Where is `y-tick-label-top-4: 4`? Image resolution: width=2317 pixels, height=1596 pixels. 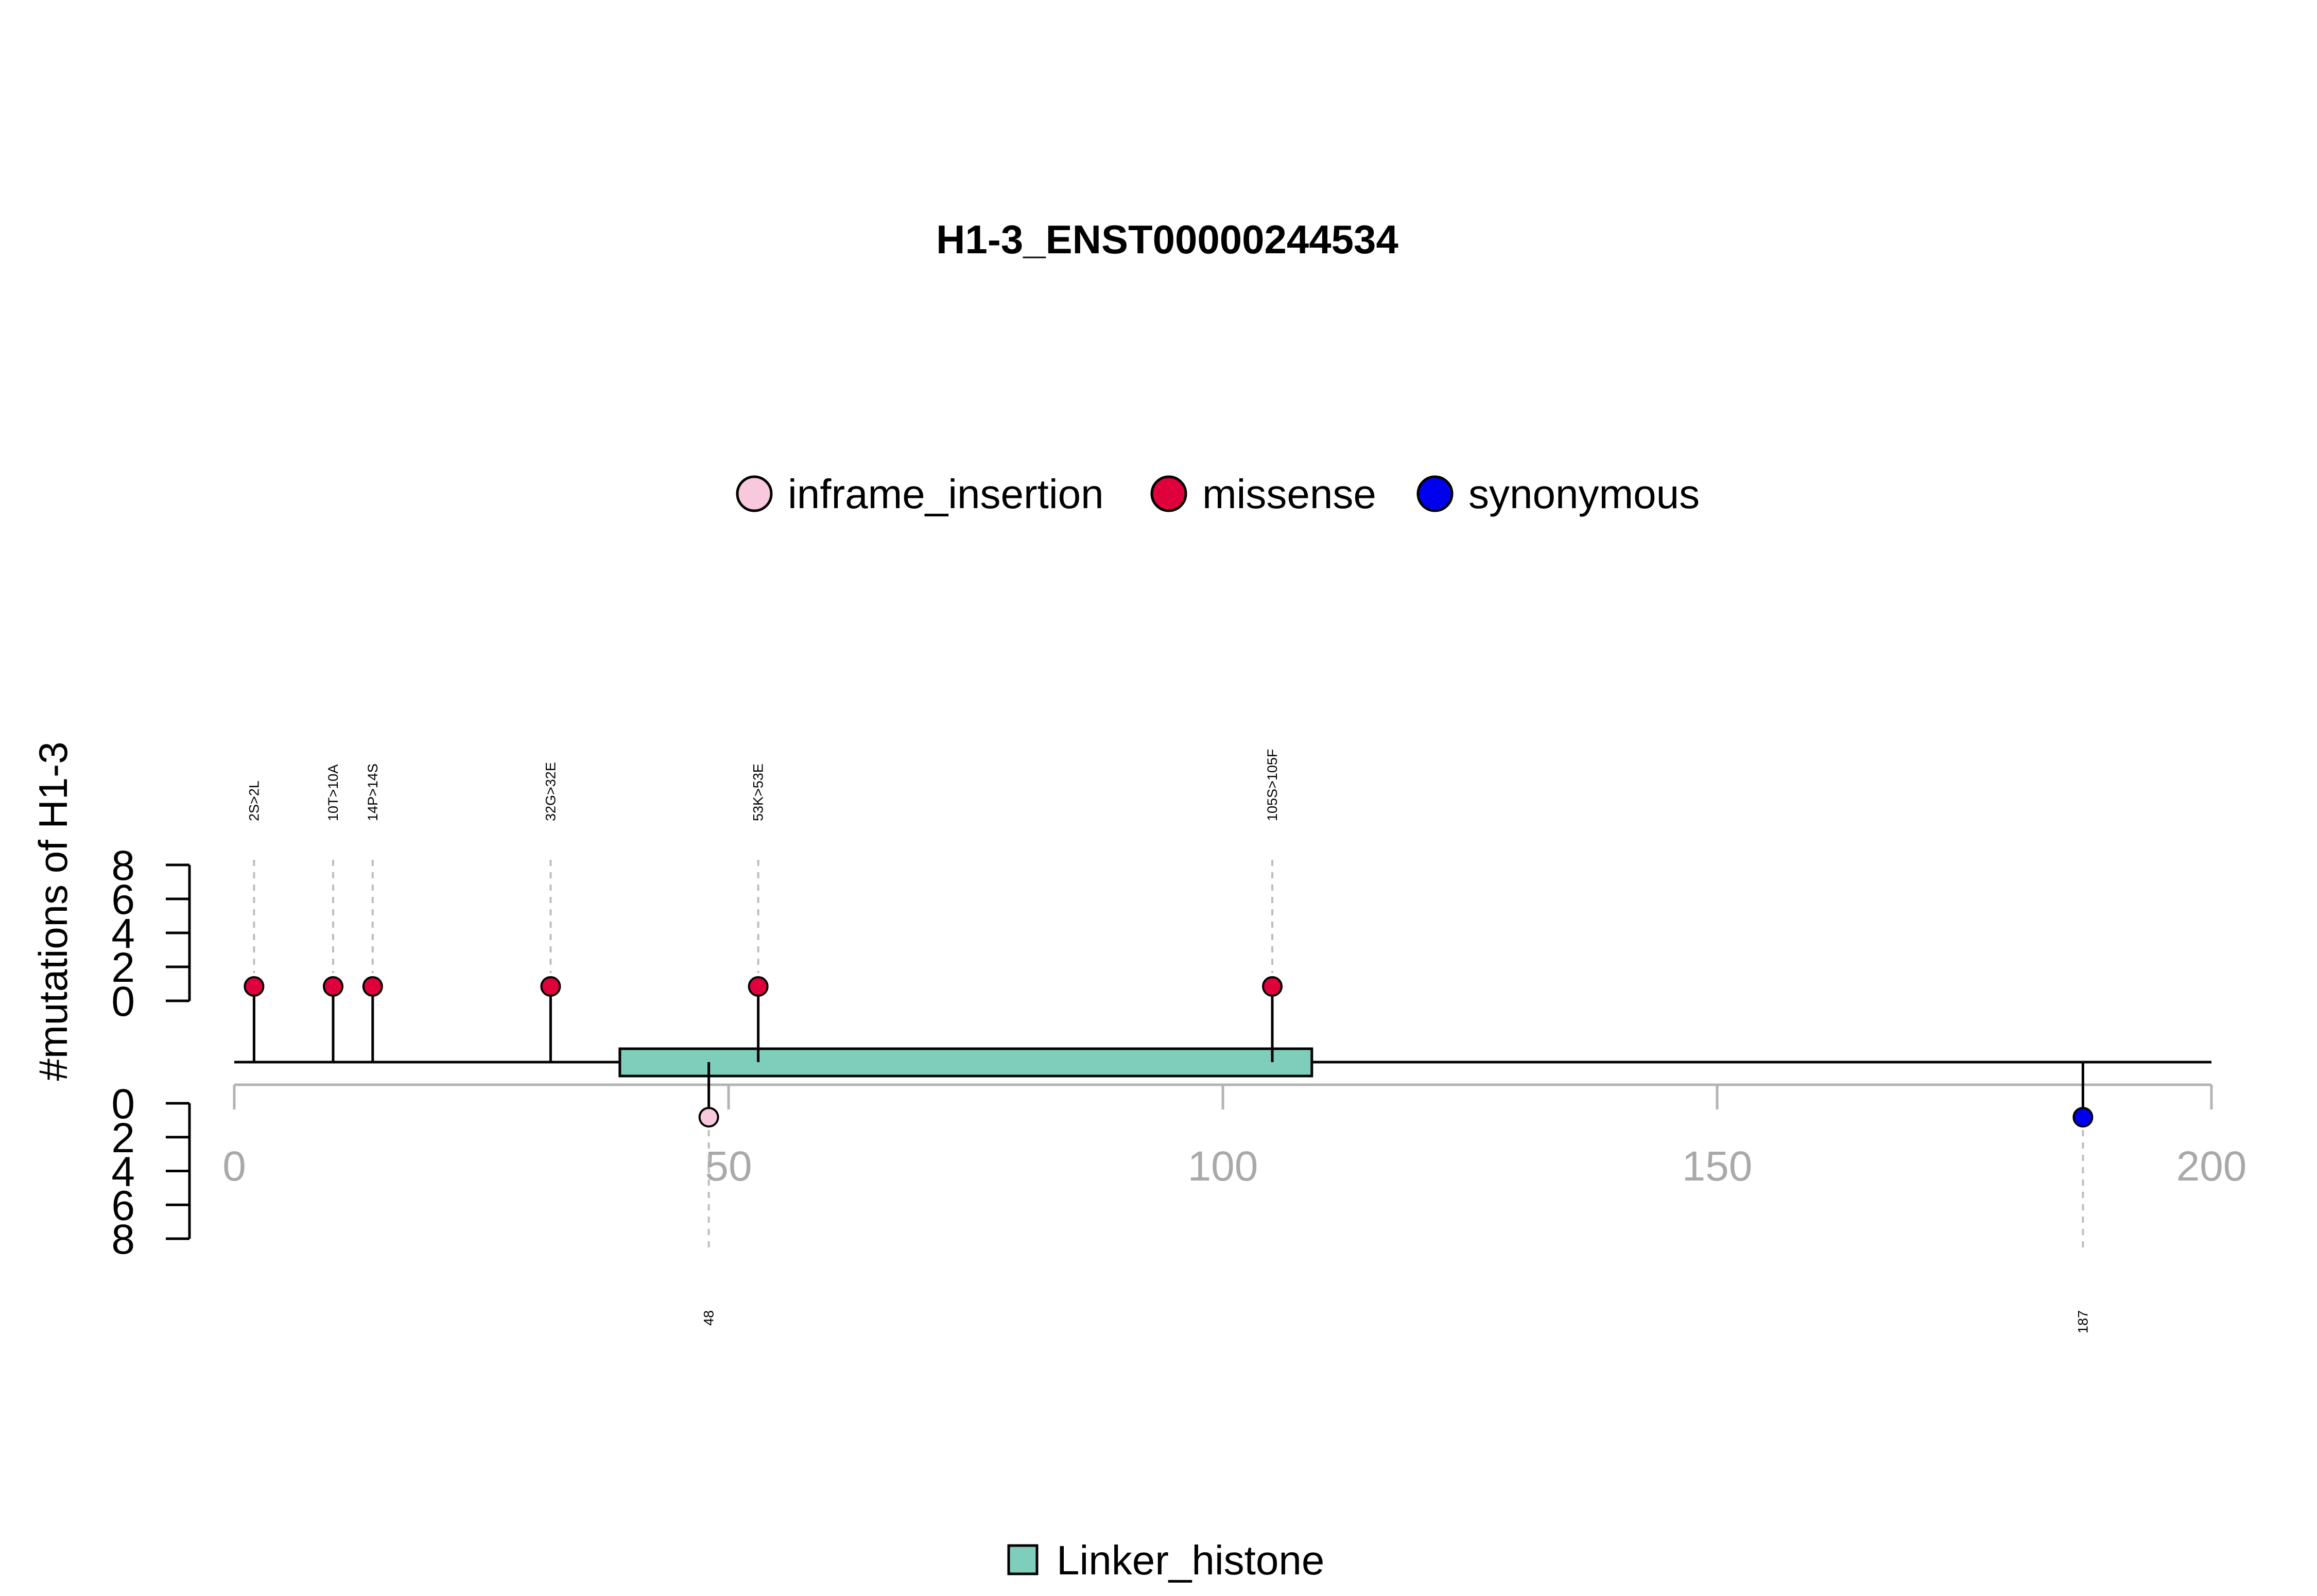
y-tick-label-top-4: 4 is located at coordinates (123, 934).